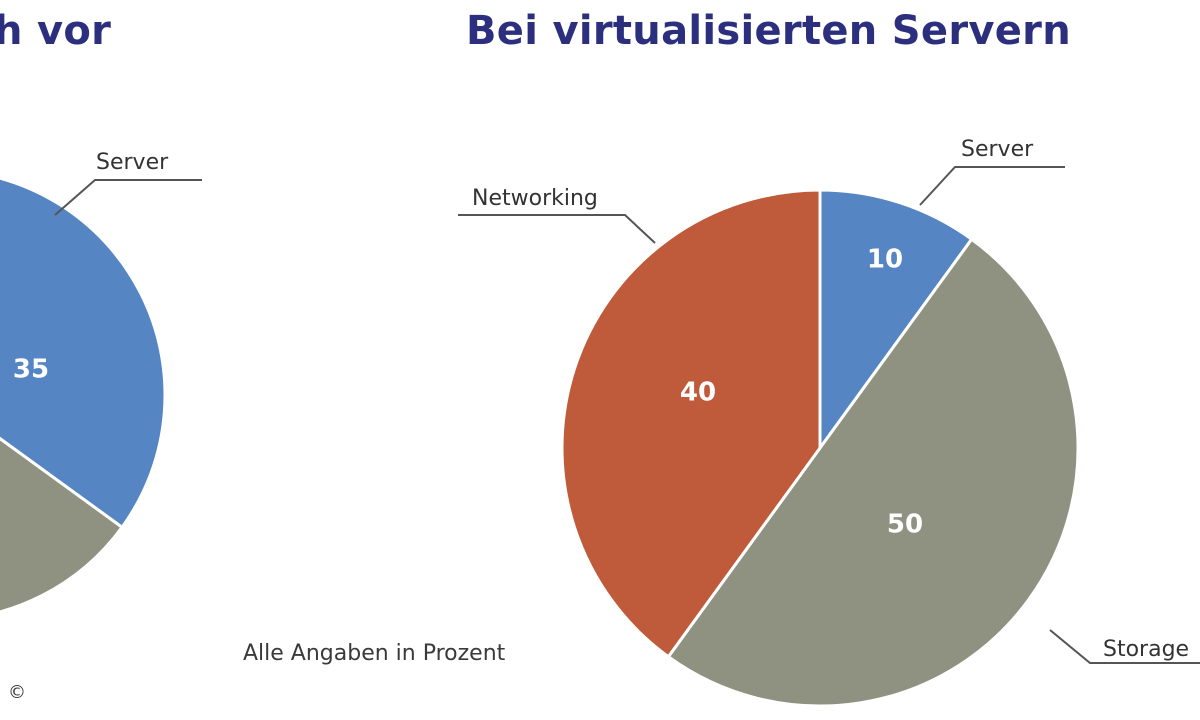  I want to click on pie1-category-label: Server, so click(132, 162).